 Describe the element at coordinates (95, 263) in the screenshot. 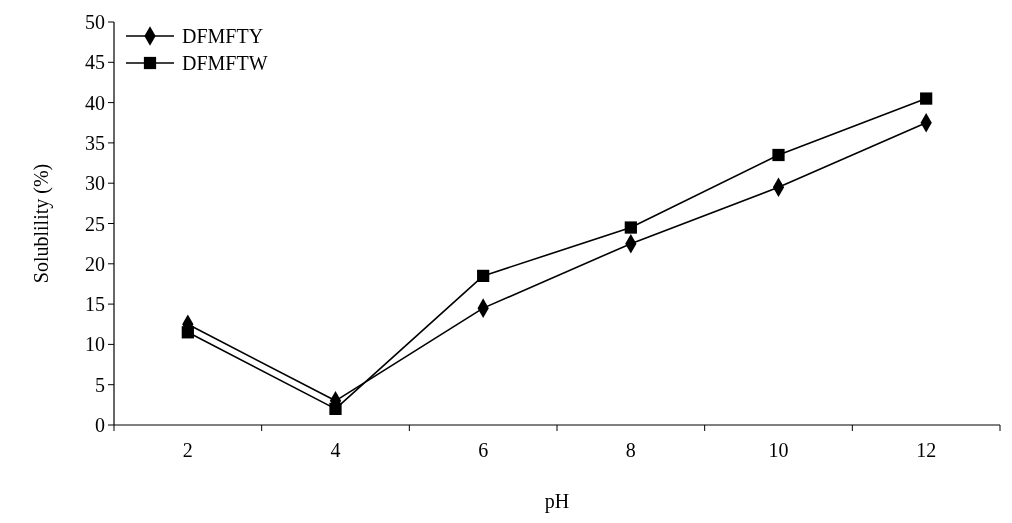

I see `y-tick-label: 20` at that location.